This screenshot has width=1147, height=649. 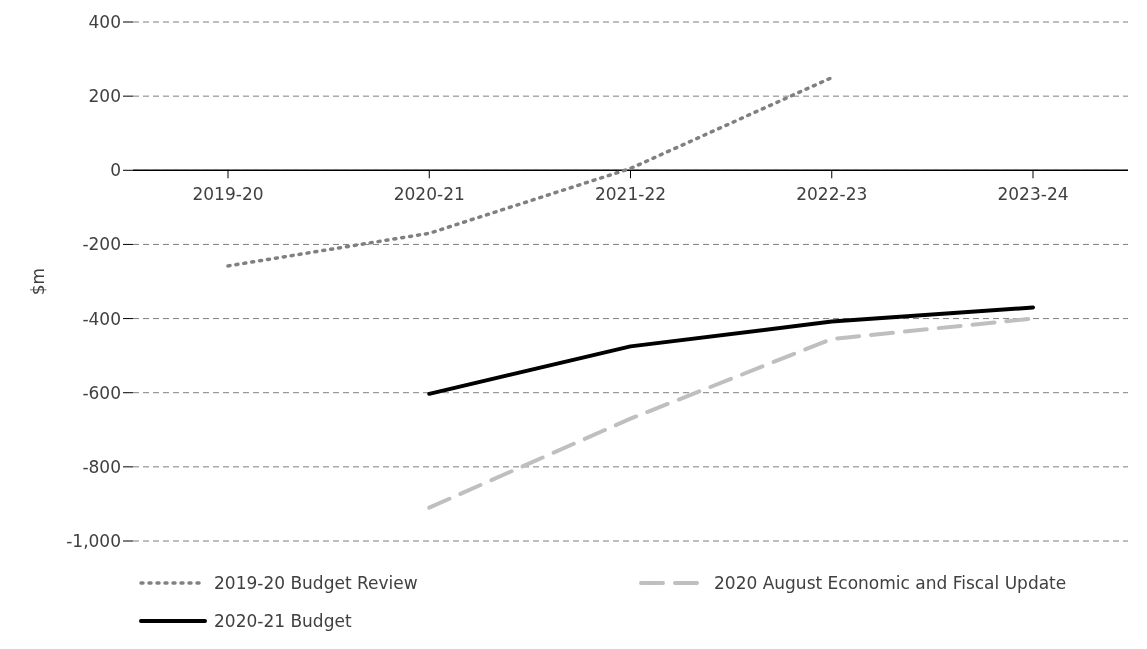 I want to click on y-axis-title: $m, so click(x=38, y=281).